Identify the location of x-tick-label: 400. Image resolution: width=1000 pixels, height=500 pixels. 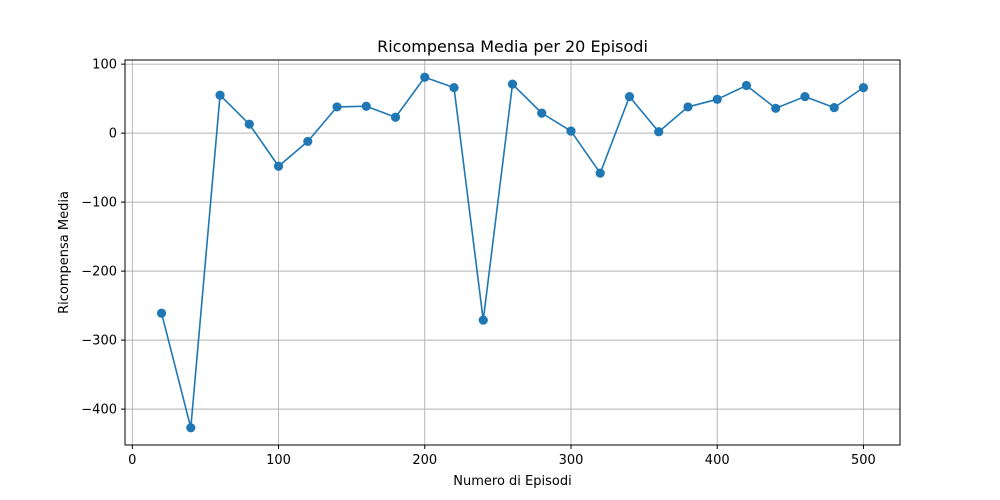
(717, 460).